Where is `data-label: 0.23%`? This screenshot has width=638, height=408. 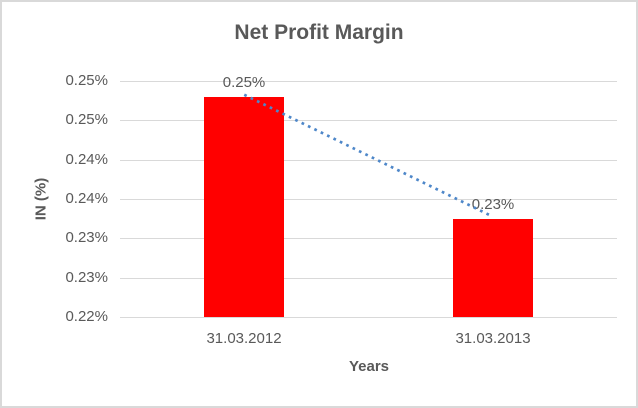
data-label: 0.23% is located at coordinates (493, 204).